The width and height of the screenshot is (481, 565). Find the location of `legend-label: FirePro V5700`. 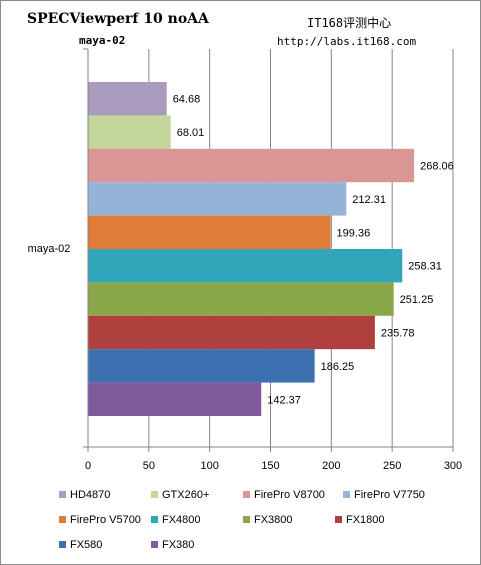

legend-label: FirePro V5700 is located at coordinates (105, 520).